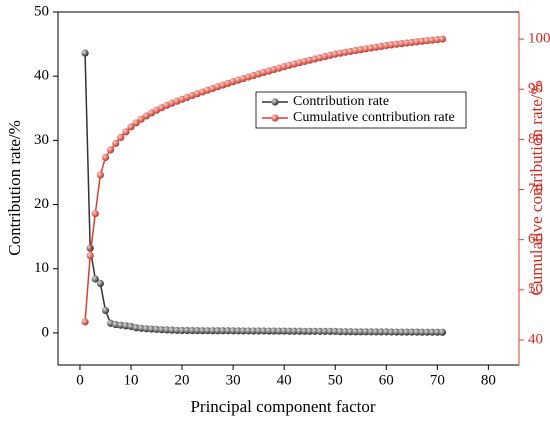  What do you see at coordinates (335, 380) in the screenshot?
I see `x-tick-label: 50` at bounding box center [335, 380].